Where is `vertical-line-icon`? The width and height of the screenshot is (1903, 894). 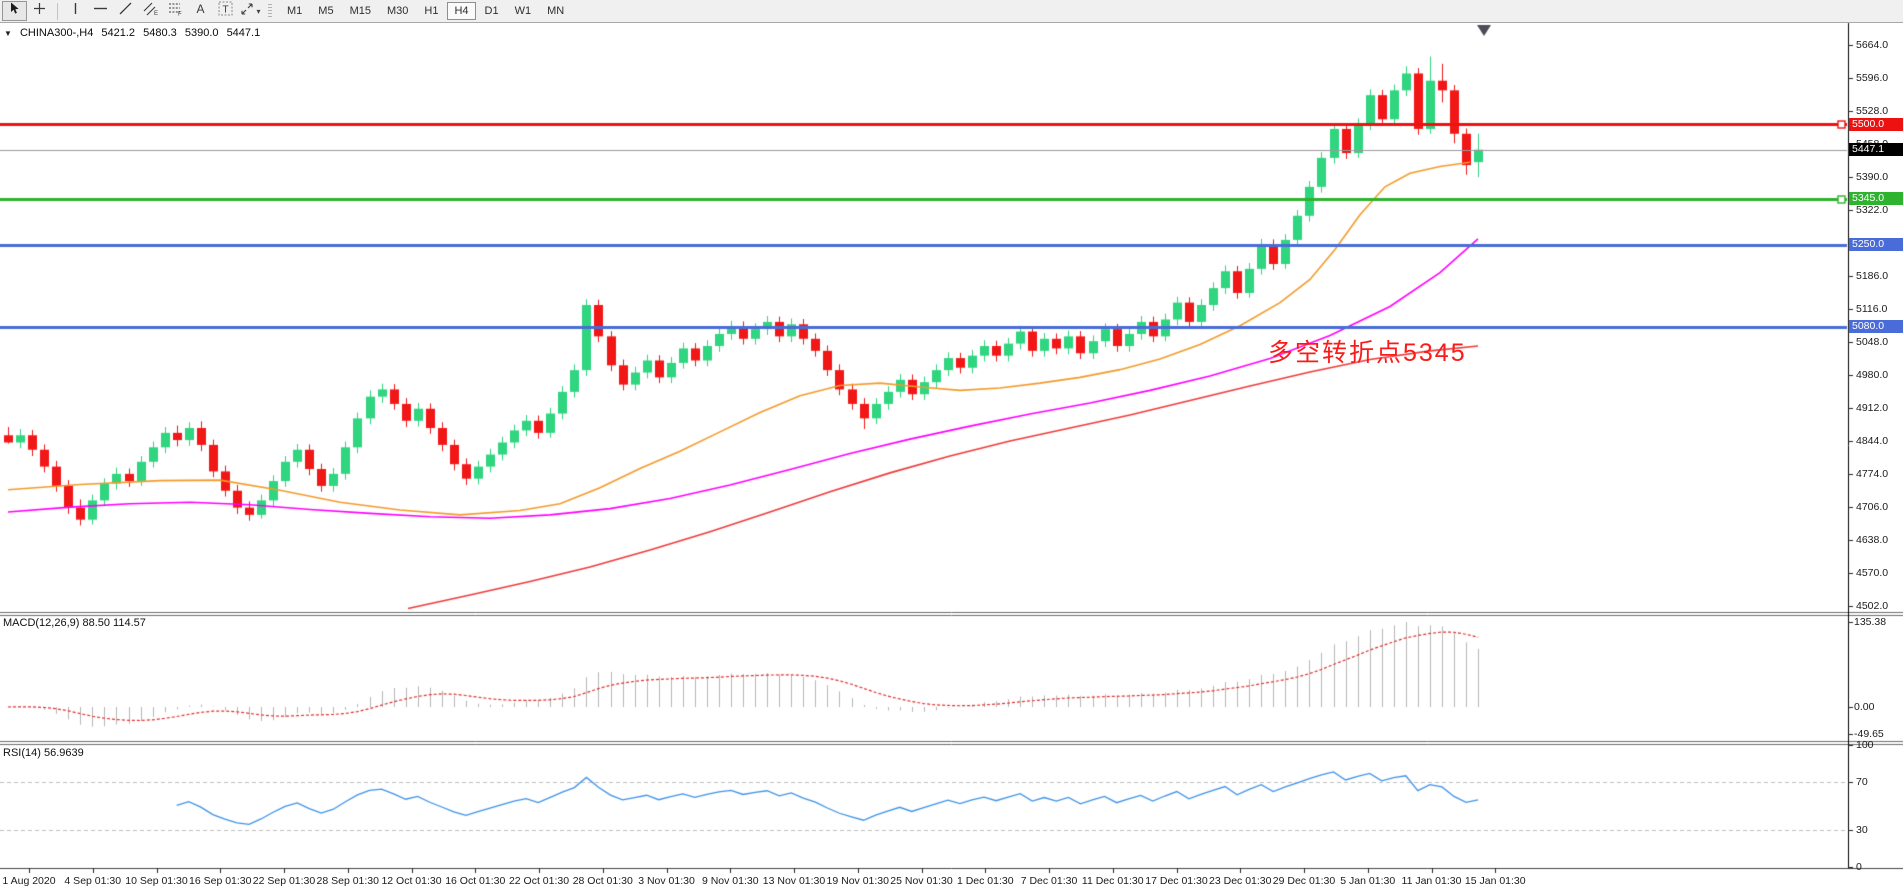 vertical-line-icon is located at coordinates (75, 11).